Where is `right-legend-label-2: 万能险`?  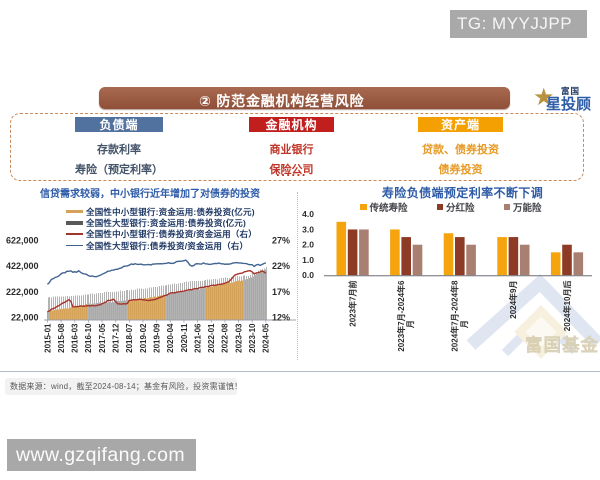 right-legend-label-2: 万能险 is located at coordinates (527, 208).